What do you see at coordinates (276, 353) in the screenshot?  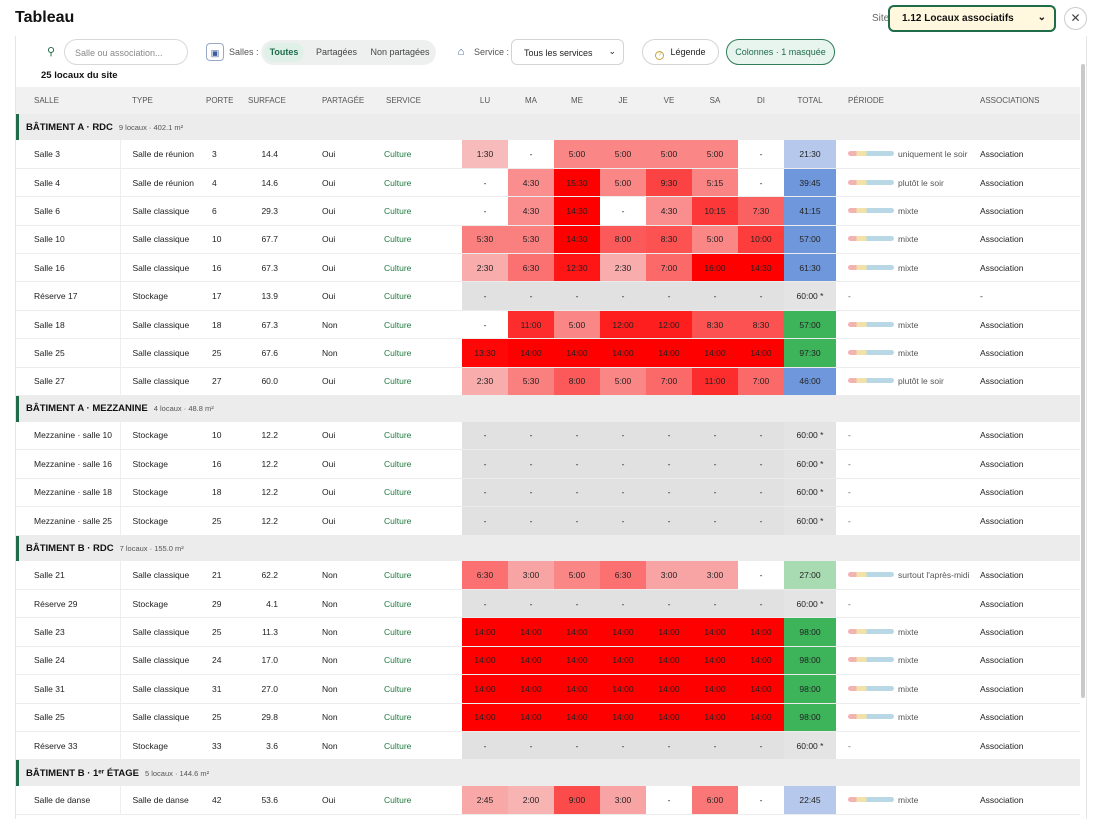 I see `room-area-cell: 67.6` at bounding box center [276, 353].